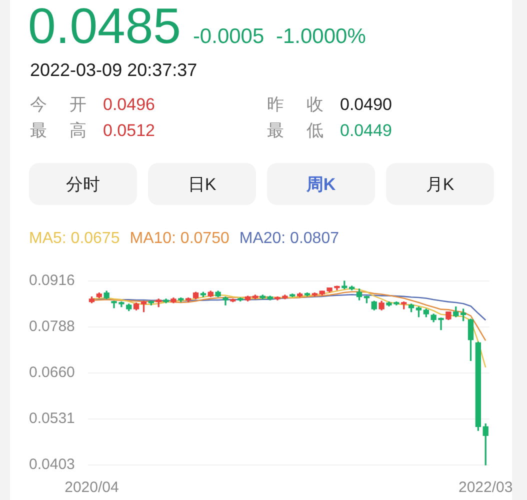  What do you see at coordinates (129, 130) in the screenshot?
I see `text: 0.0512` at bounding box center [129, 130].